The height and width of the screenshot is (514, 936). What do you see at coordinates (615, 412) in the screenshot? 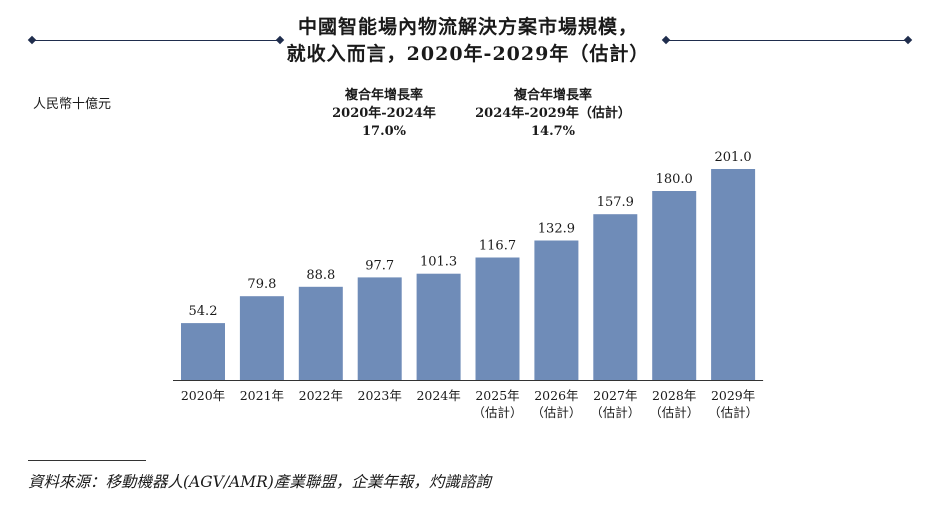
I see `x-tick-label-7-1: （估計）` at bounding box center [615, 412].